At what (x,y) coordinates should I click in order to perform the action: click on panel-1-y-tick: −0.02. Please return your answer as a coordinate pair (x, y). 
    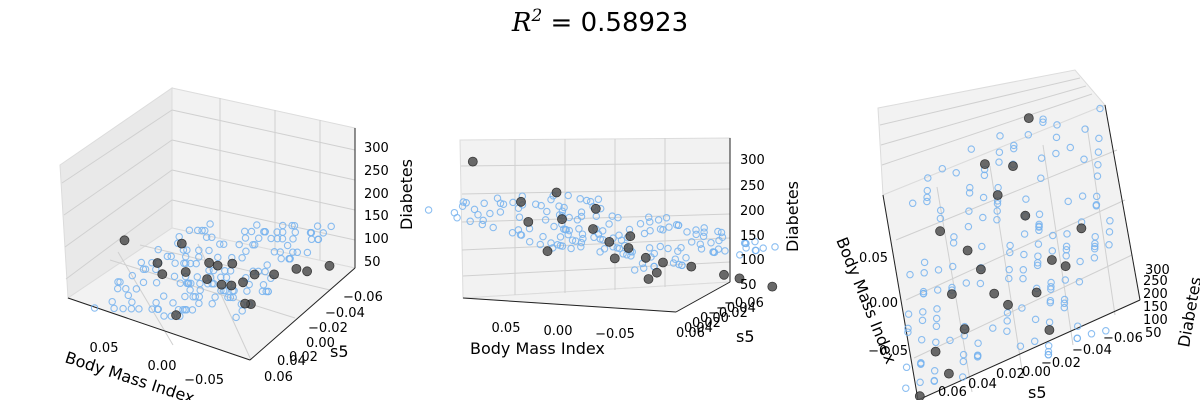
    Looking at the image, I should click on (328, 328).